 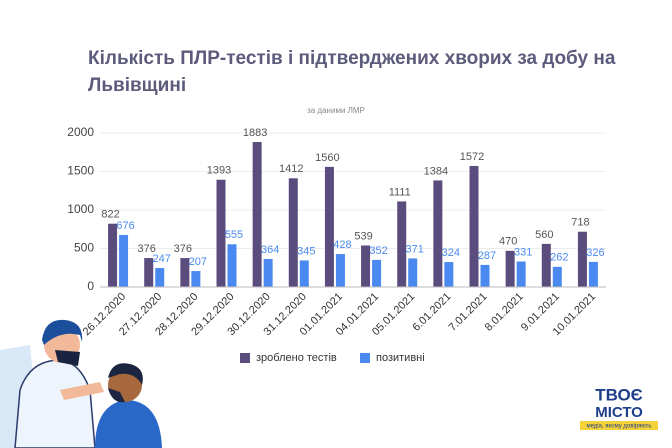 What do you see at coordinates (487, 256) in the screenshot?
I see `value-label: 287` at bounding box center [487, 256].